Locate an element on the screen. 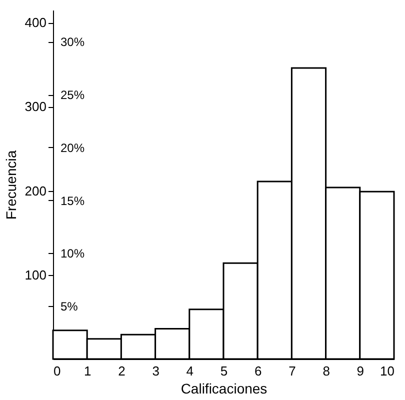  x-tick-label: 1 is located at coordinates (88, 371).